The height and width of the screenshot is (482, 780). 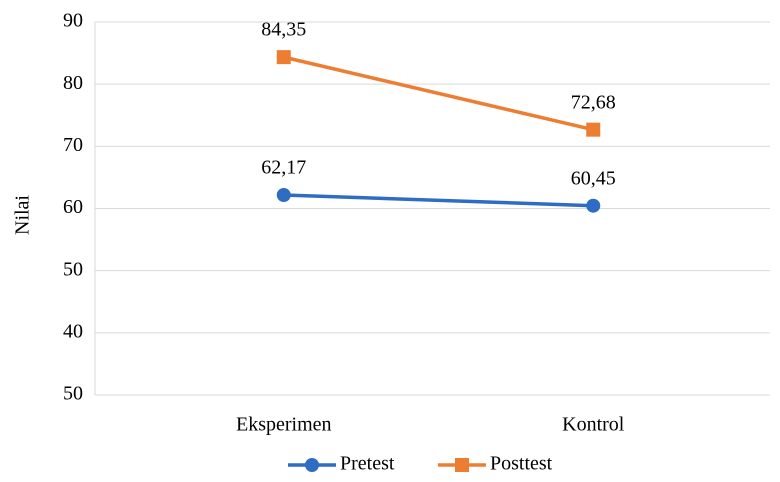 What do you see at coordinates (593, 178) in the screenshot?
I see `data-label: 60,45` at bounding box center [593, 178].